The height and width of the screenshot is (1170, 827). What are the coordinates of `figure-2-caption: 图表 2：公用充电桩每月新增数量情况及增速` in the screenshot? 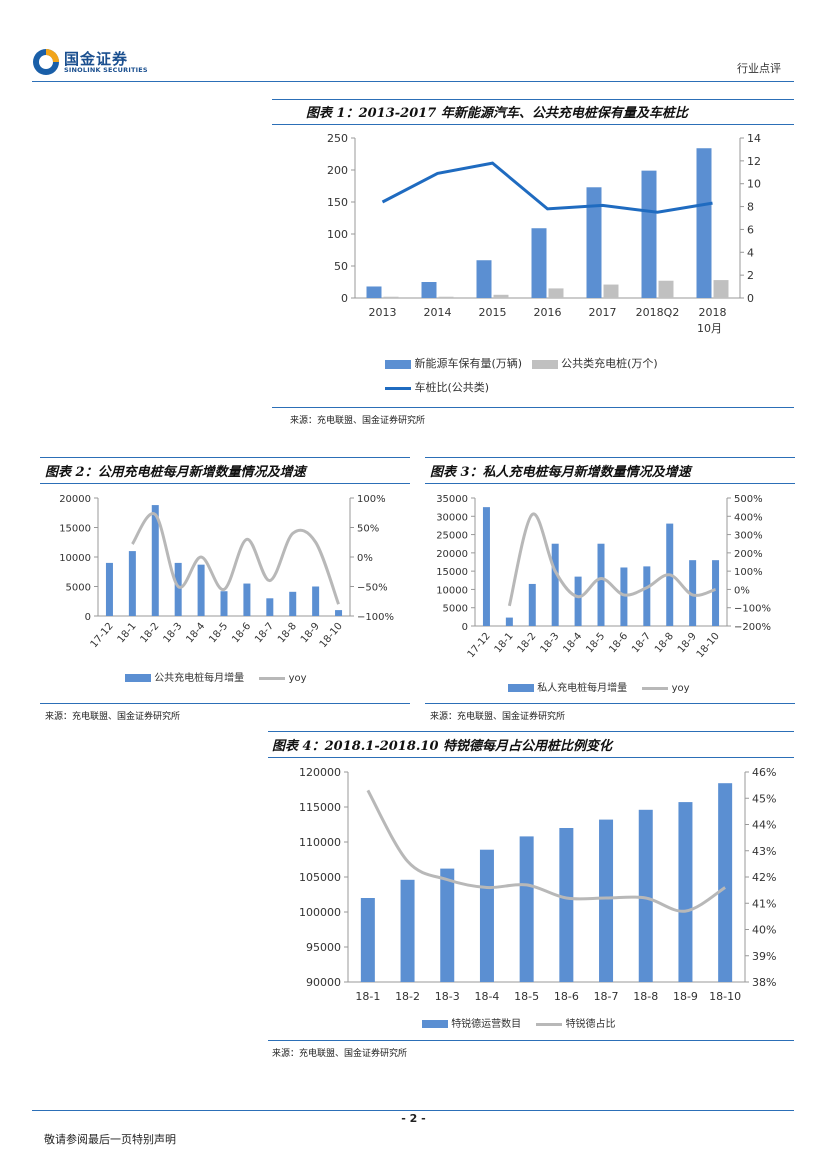 It's located at (175, 472).